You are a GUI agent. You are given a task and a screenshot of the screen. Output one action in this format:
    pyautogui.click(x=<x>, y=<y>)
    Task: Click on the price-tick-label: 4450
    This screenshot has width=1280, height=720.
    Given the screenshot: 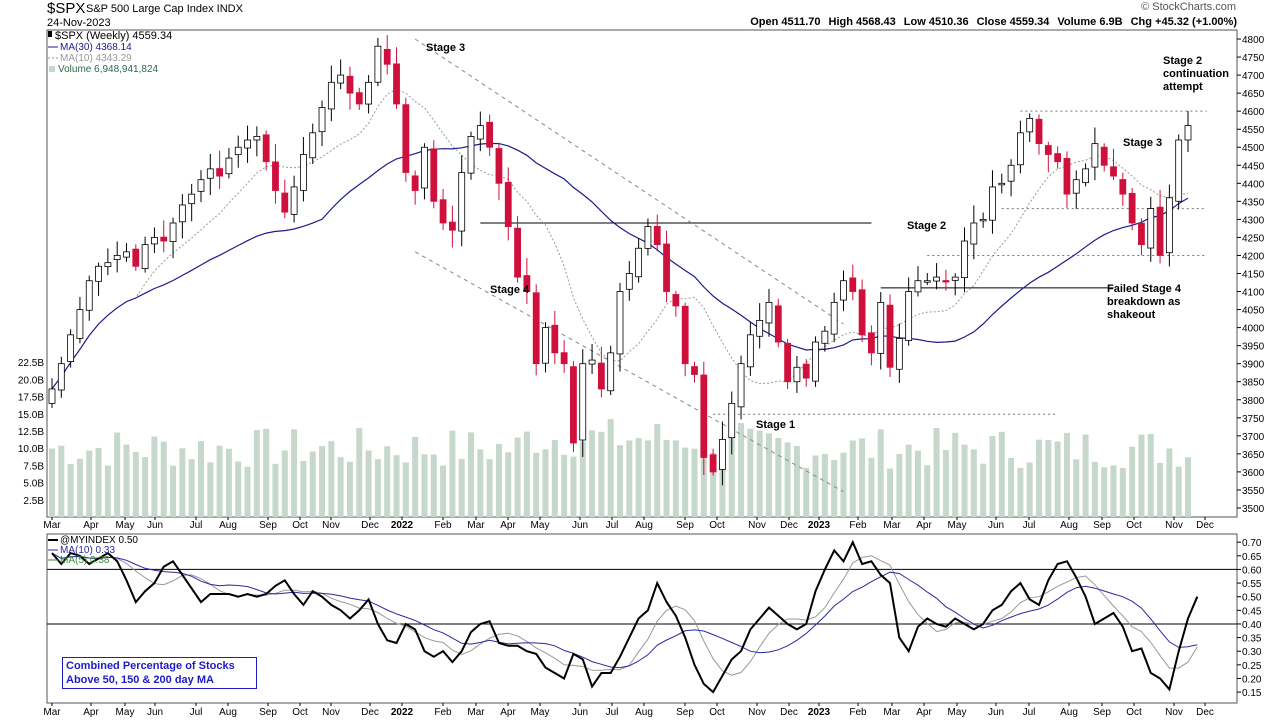 What is the action you would take?
    pyautogui.click(x=1253, y=166)
    